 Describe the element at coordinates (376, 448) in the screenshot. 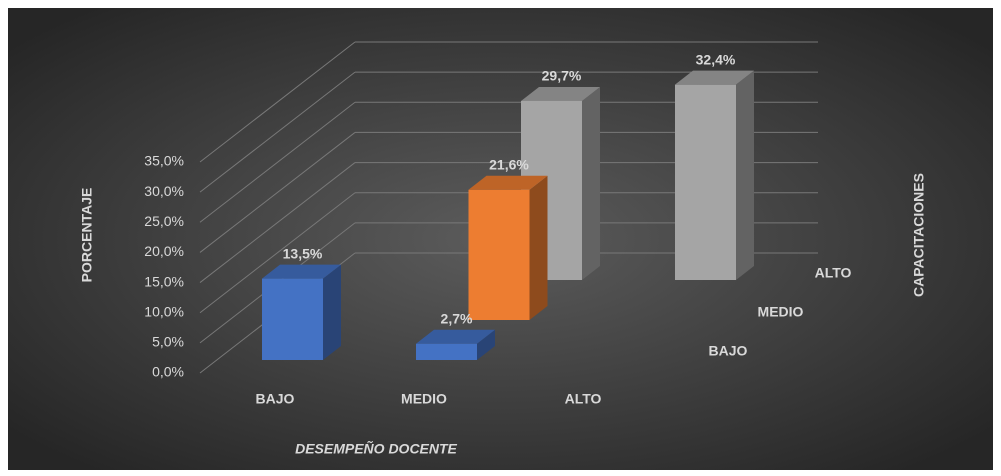

I see `x-axis-title: DESEMPEÑO DOCENTE` at that location.